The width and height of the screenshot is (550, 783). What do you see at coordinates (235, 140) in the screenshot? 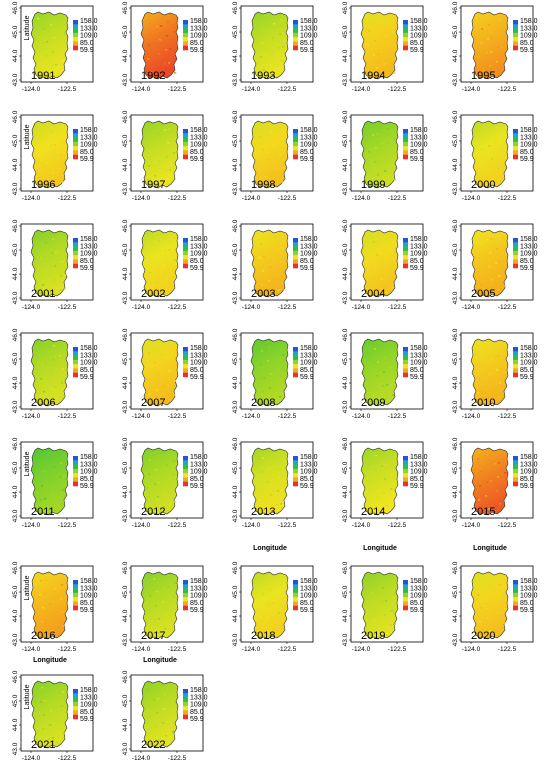
I see `y-tick-label: 45.0` at bounding box center [235, 140].